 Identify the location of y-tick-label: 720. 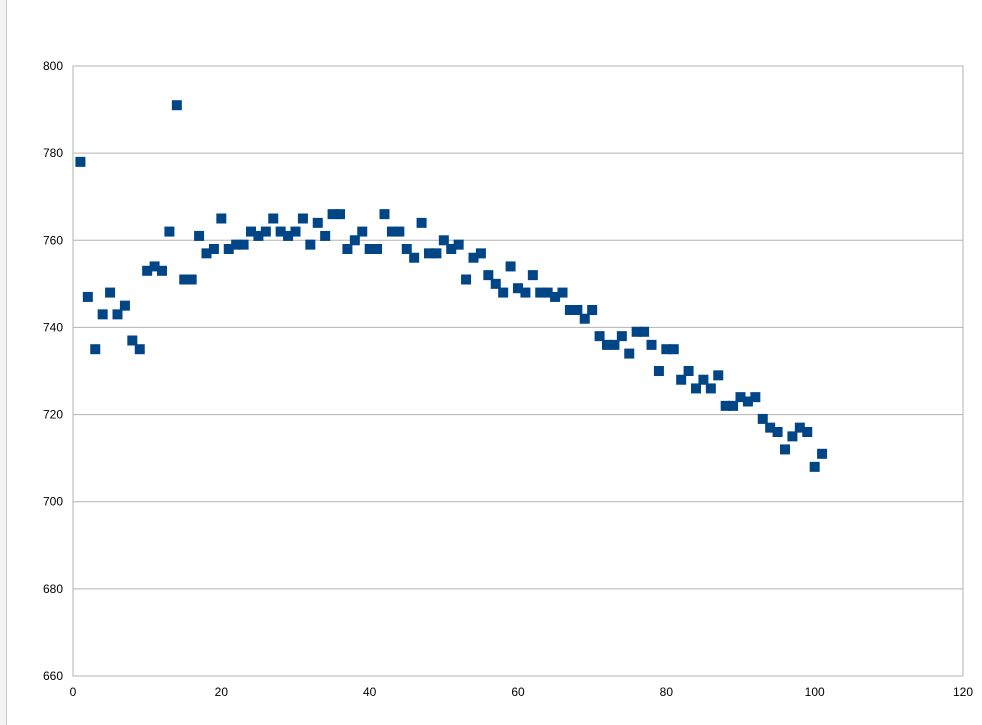
(53, 415).